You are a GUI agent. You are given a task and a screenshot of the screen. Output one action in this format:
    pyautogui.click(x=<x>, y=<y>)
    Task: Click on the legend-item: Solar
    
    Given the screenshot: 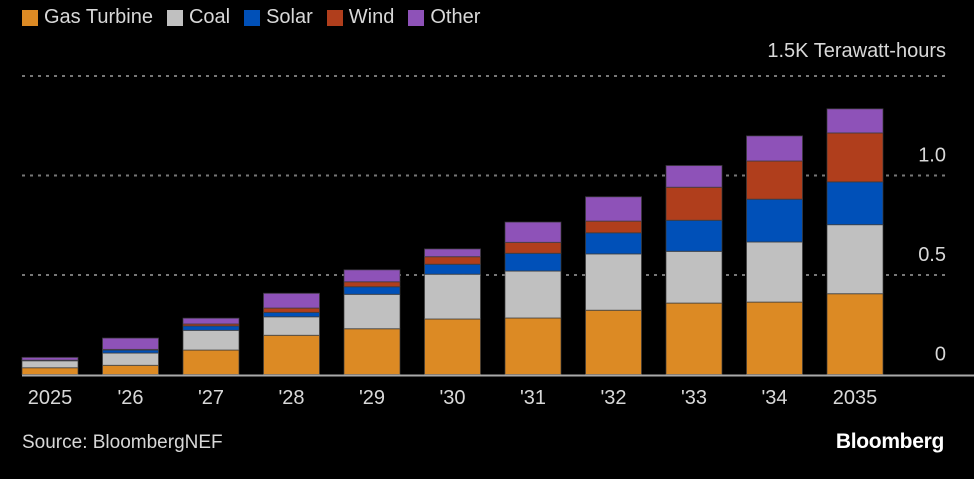 What is the action you would take?
    pyautogui.click(x=278, y=17)
    